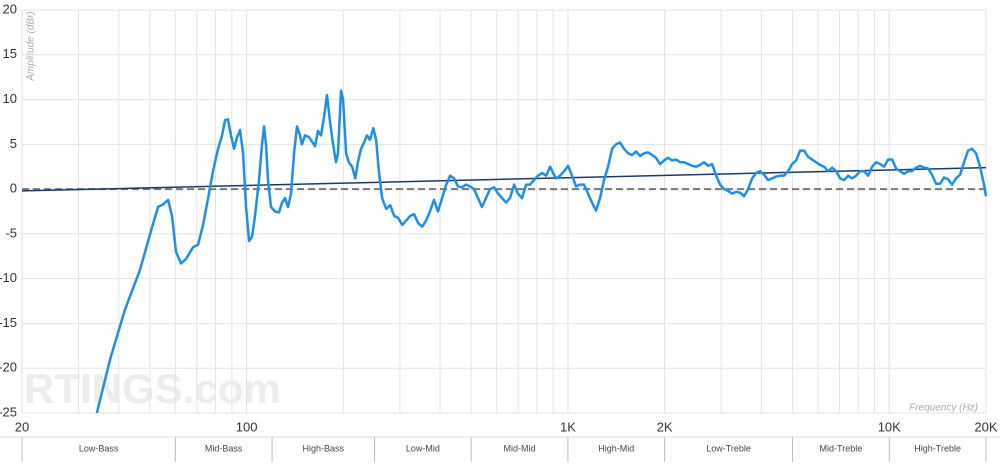  Describe the element at coordinates (985, 426) in the screenshot. I see `x-tick-label: 20K` at that location.